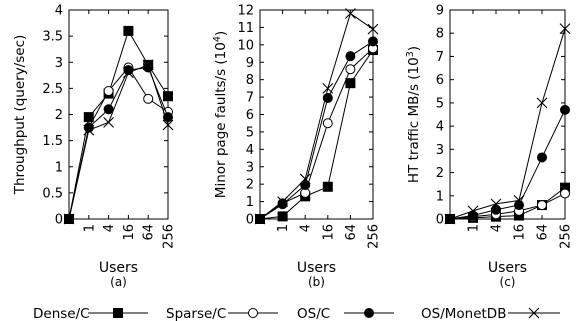 The width and height of the screenshot is (579, 321). I want to click on y-tick-label: 1.5, so click(52, 141).